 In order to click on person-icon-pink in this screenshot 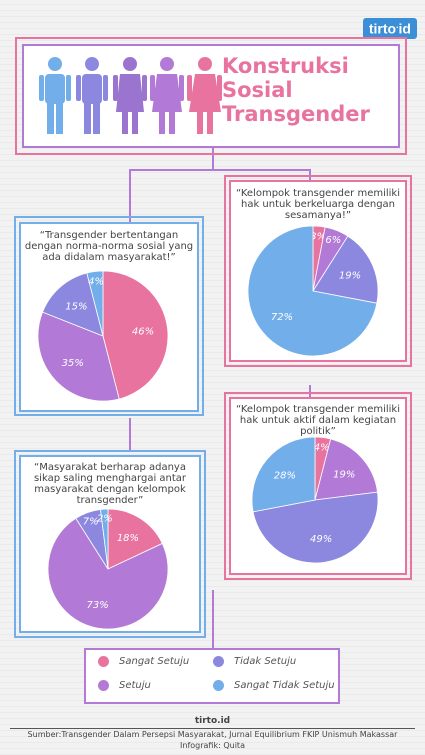, I will do `click(204, 95)`.